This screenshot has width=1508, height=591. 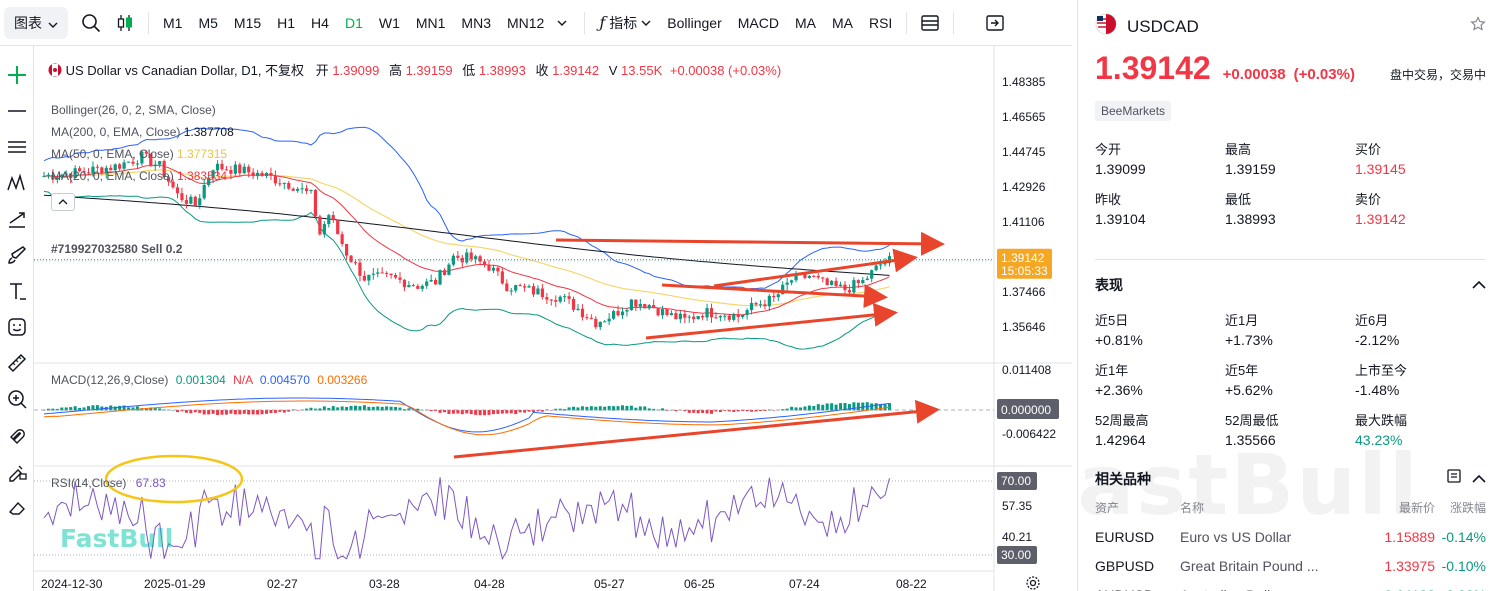 What do you see at coordinates (173, 22) in the screenshot?
I see `timeframe-m1: M1` at bounding box center [173, 22].